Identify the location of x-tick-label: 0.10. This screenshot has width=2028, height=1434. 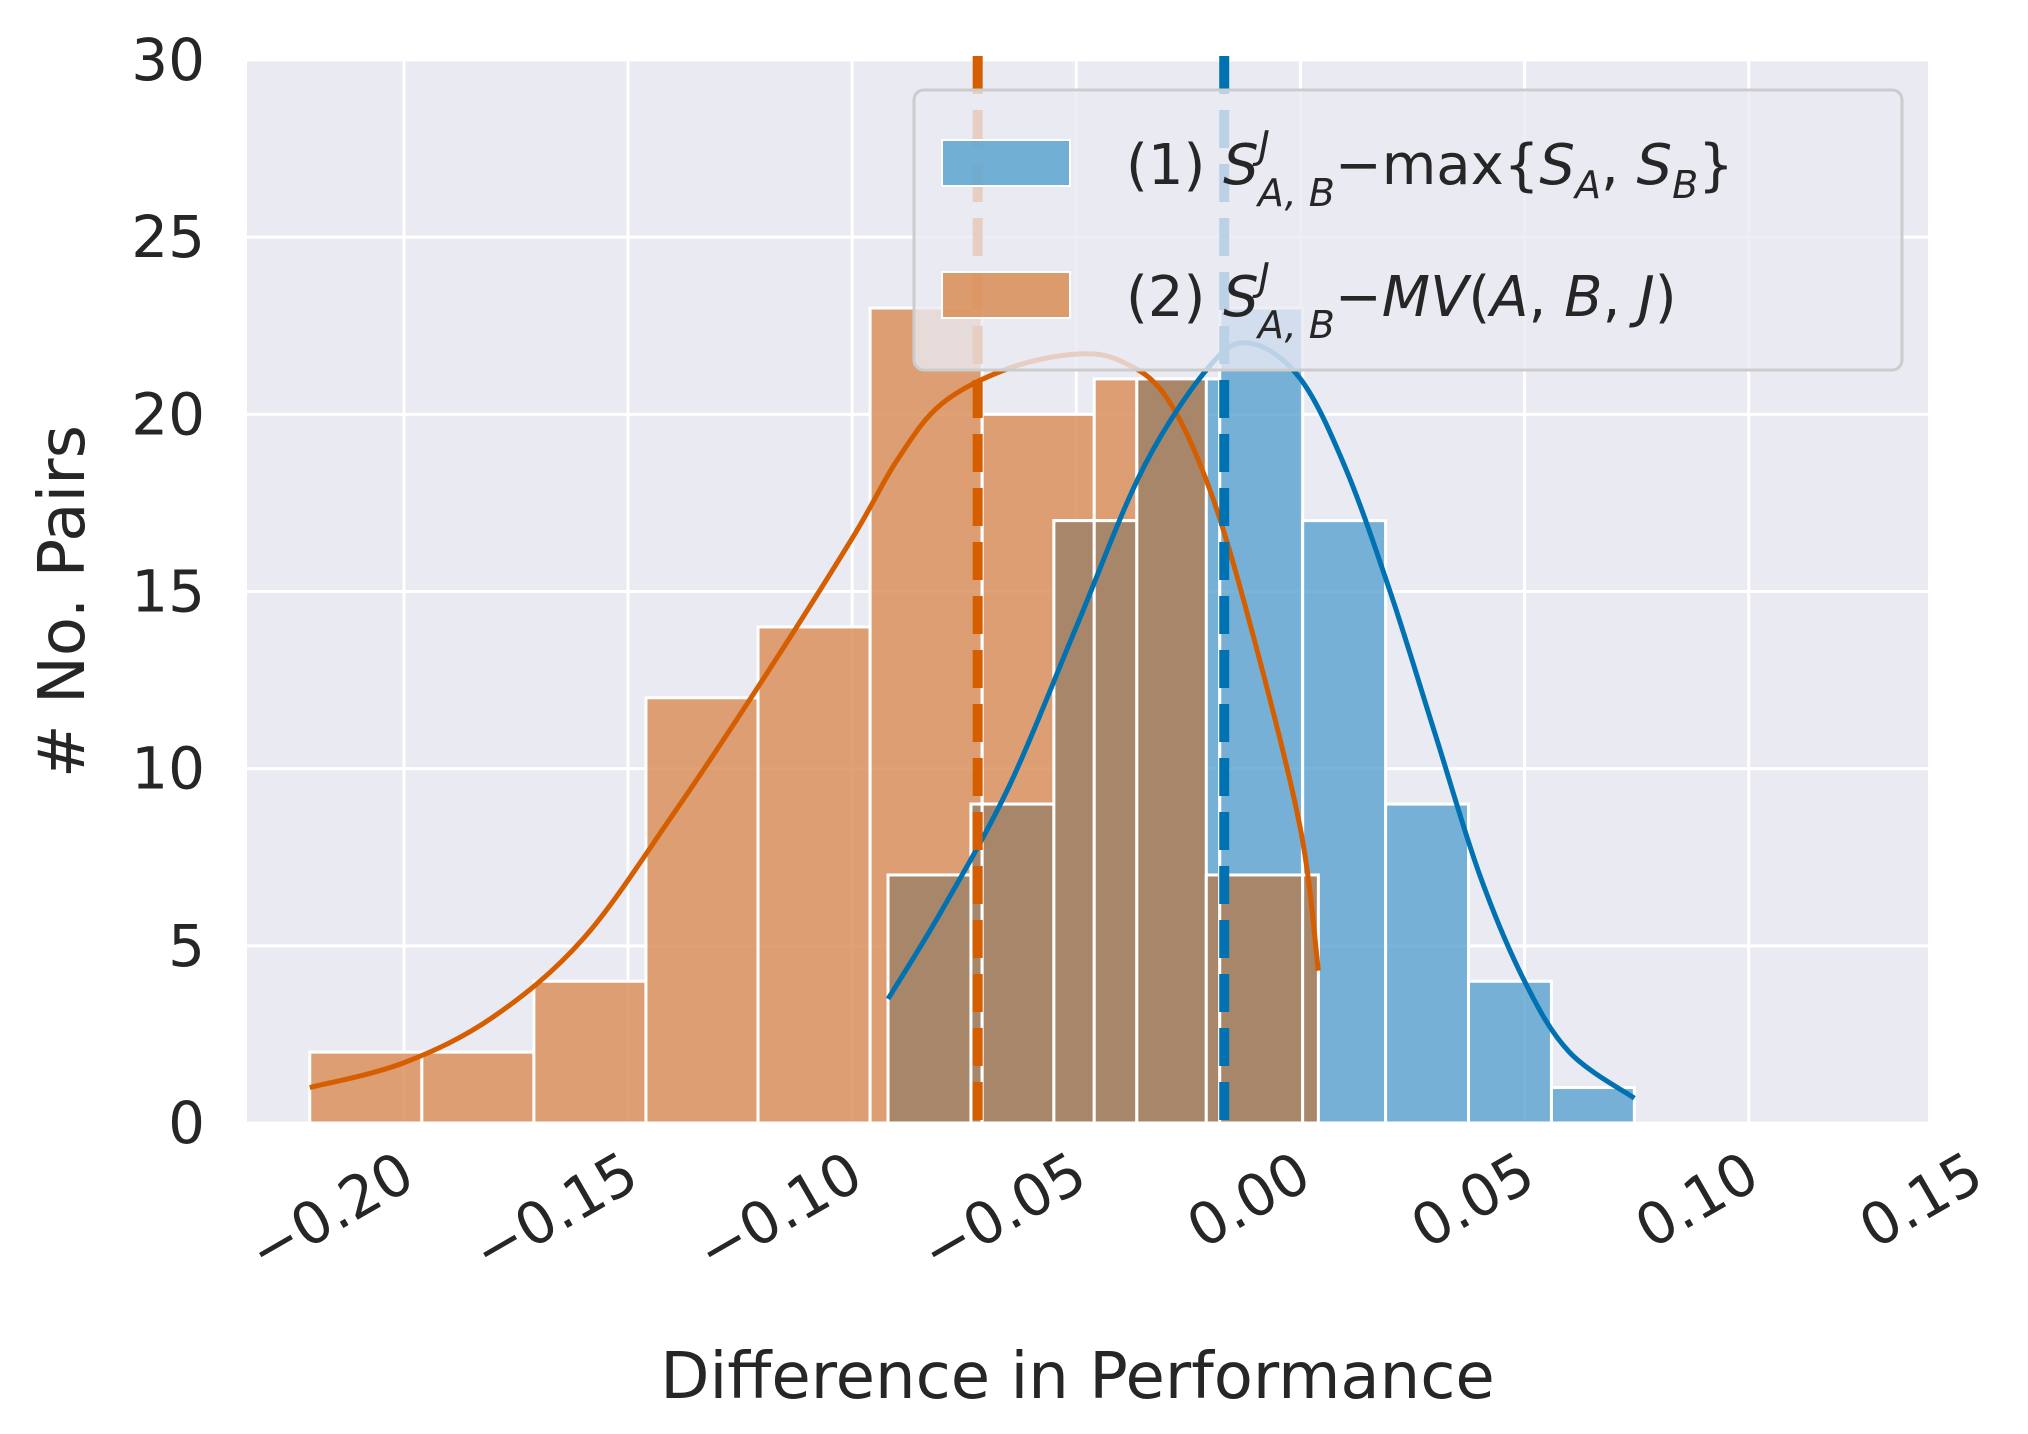
(1697, 1199).